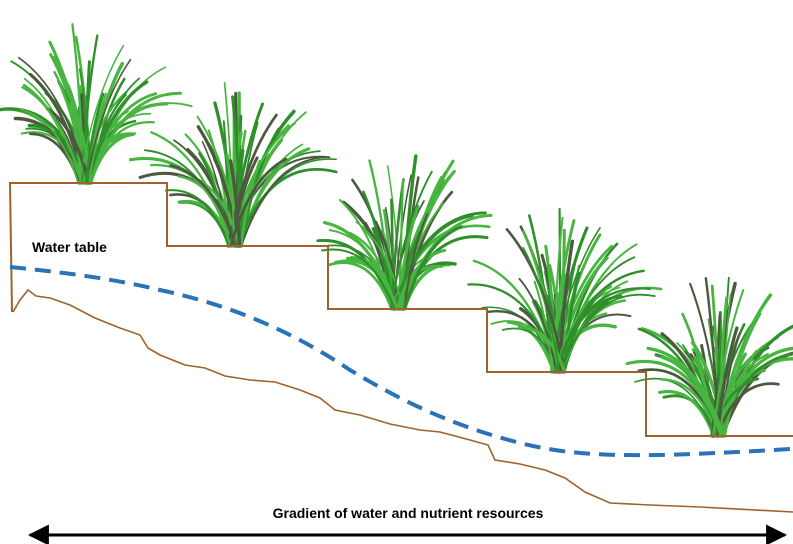 Image resolution: width=793 pixels, height=544 pixels. Describe the element at coordinates (408, 513) in the screenshot. I see `gradient-label: Gradient of water and nutrient resources` at that location.